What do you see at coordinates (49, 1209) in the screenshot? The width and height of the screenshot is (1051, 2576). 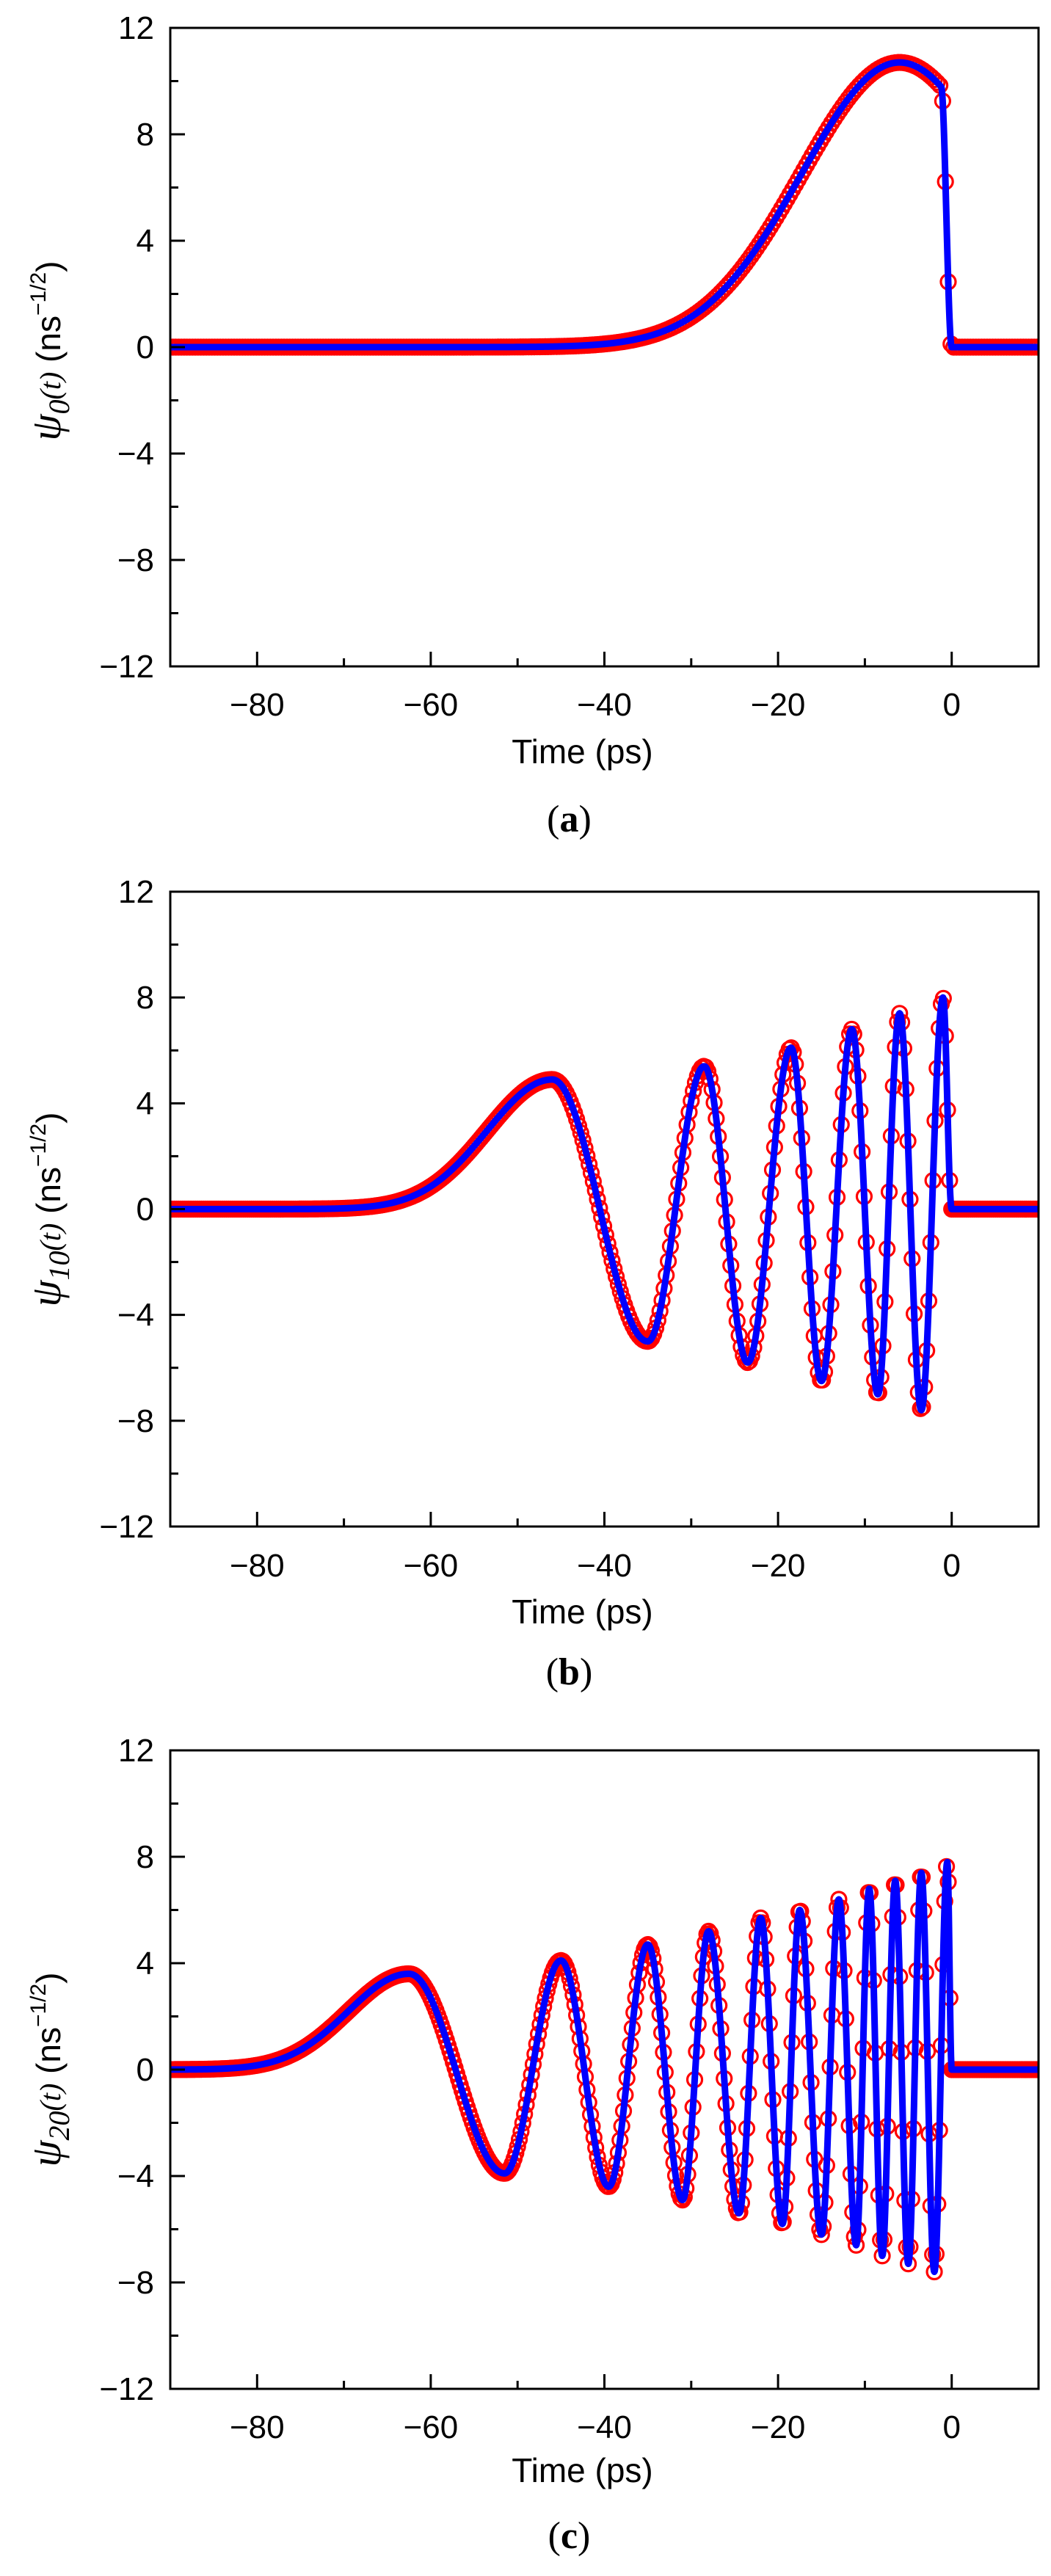 I see `y-axis-label: ψ10(t) (ns−1/2)` at bounding box center [49, 1209].